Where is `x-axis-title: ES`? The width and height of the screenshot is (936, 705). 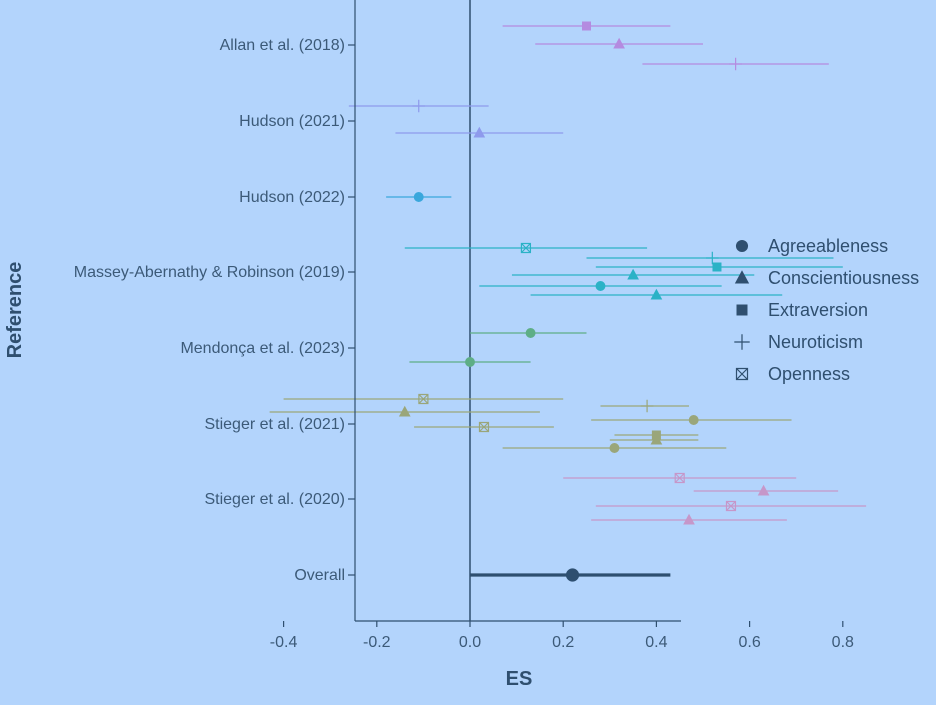 x-axis-title: ES is located at coordinates (519, 679).